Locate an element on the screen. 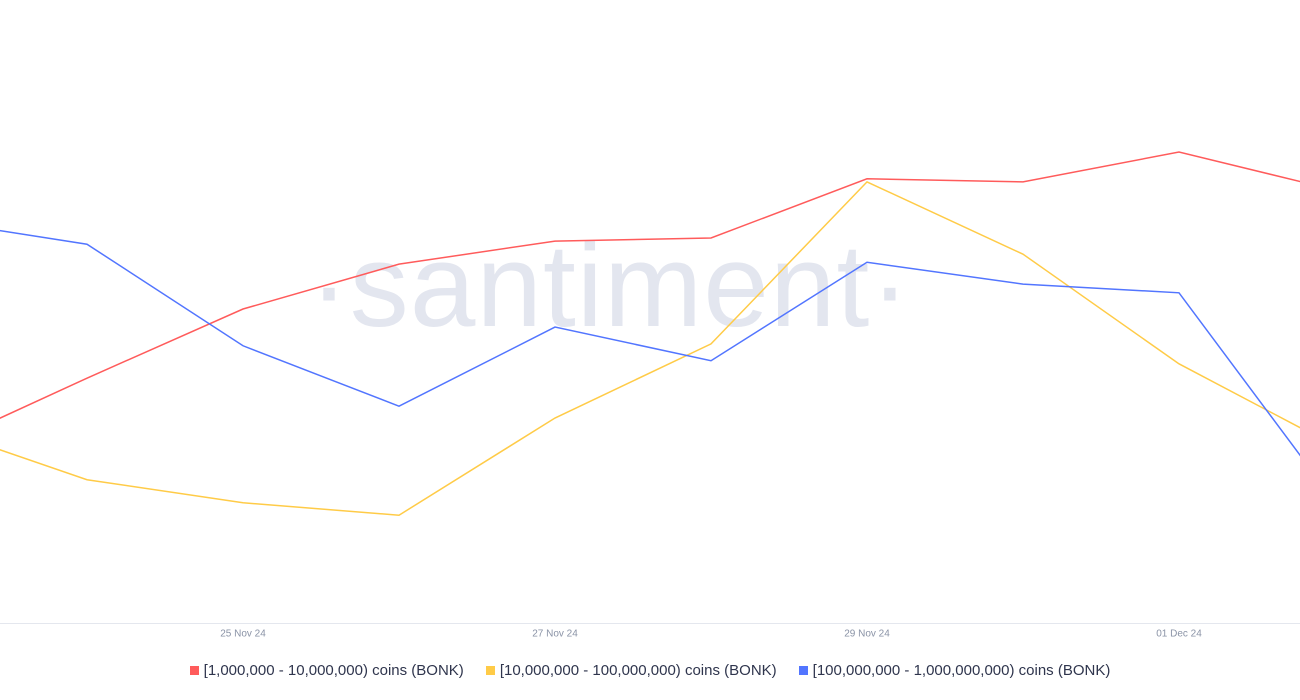  legend-item: [10,000,000 - 100,000,000) coins (BONK) is located at coordinates (631, 670).